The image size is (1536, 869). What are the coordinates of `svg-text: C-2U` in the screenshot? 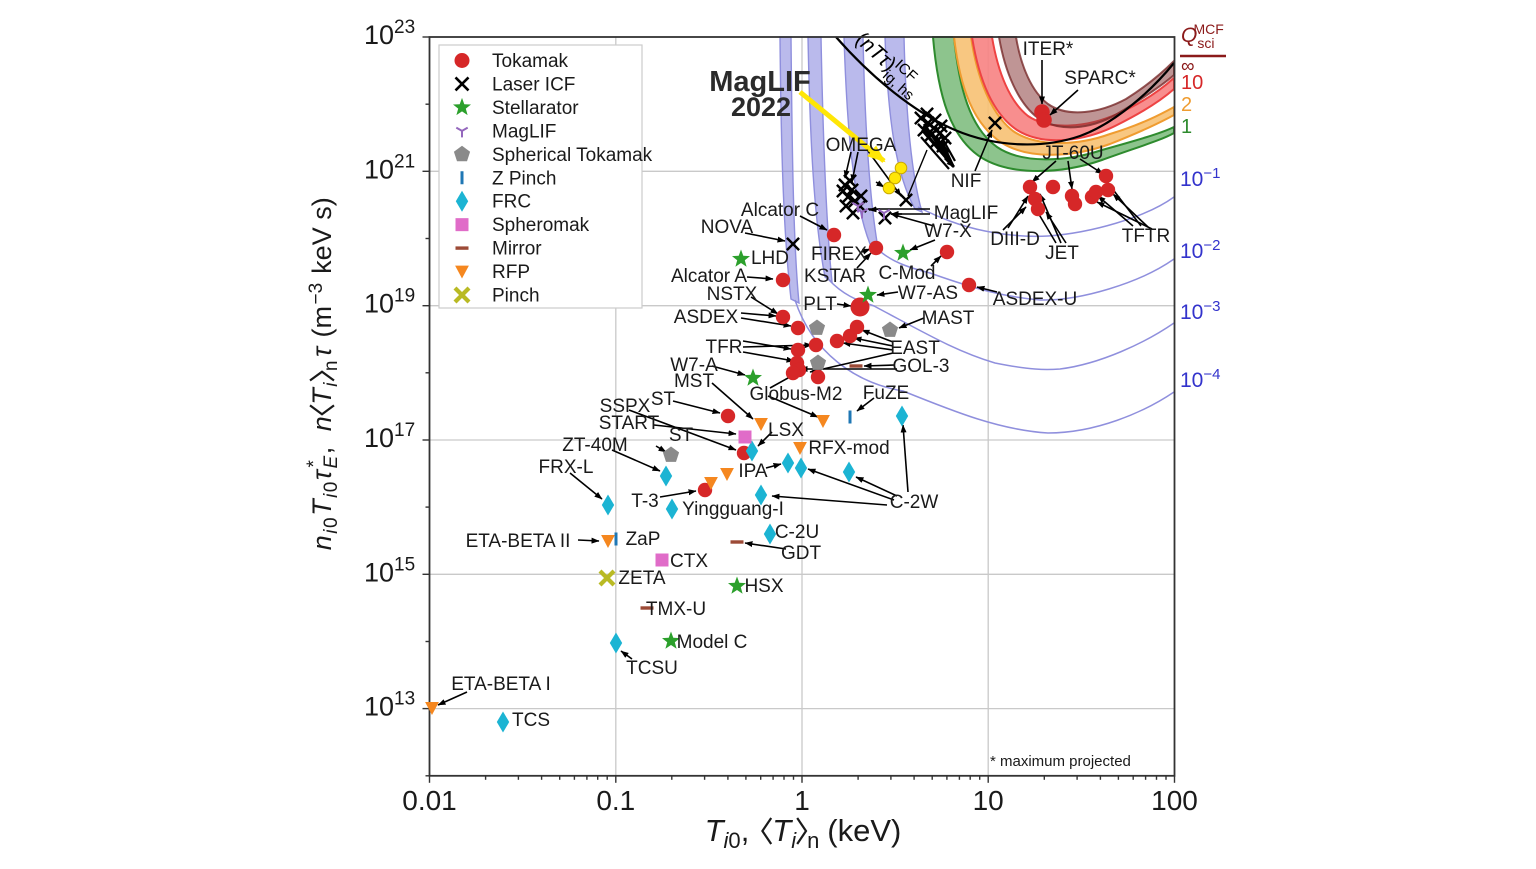 It's located at (797, 532).